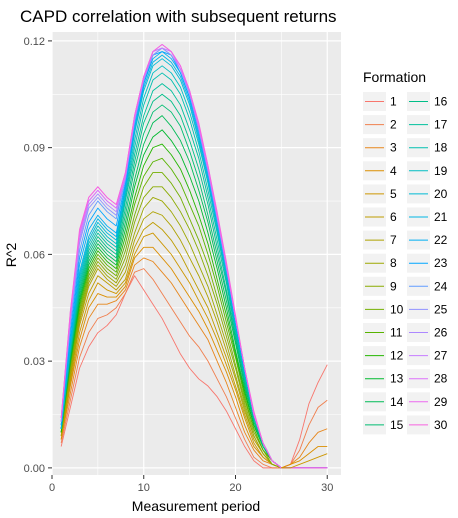 Image resolution: width=458 pixels, height=518 pixels. What do you see at coordinates (380, 263) in the screenshot?
I see `legend-item-8: 8` at bounding box center [380, 263].